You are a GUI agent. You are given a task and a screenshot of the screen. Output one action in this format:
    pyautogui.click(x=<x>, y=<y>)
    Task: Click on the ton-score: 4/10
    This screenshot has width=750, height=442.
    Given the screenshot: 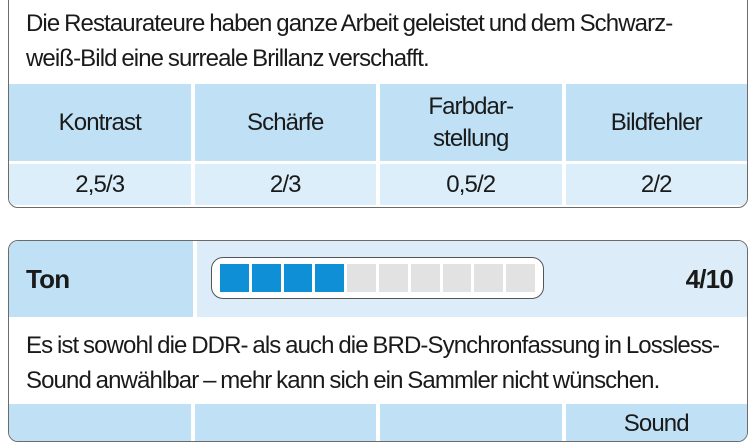 What is the action you would take?
    pyautogui.click(x=709, y=278)
    